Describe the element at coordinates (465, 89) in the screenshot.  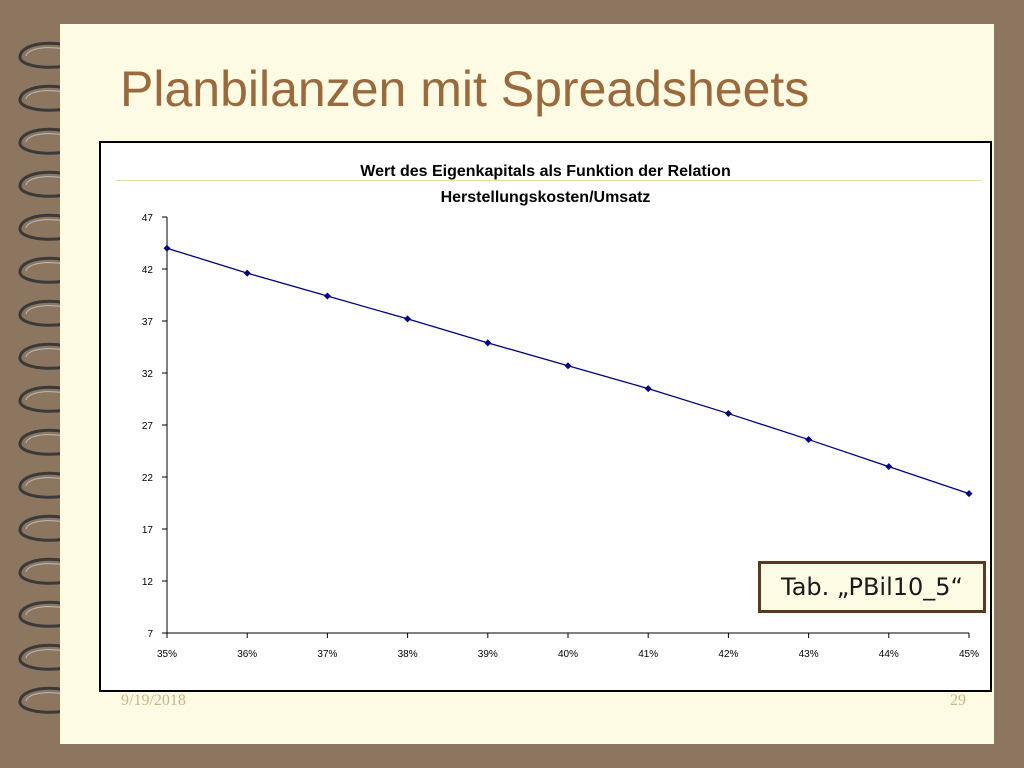
I see `slide-title: Planbilanzen mit Spreadsheets` at that location.